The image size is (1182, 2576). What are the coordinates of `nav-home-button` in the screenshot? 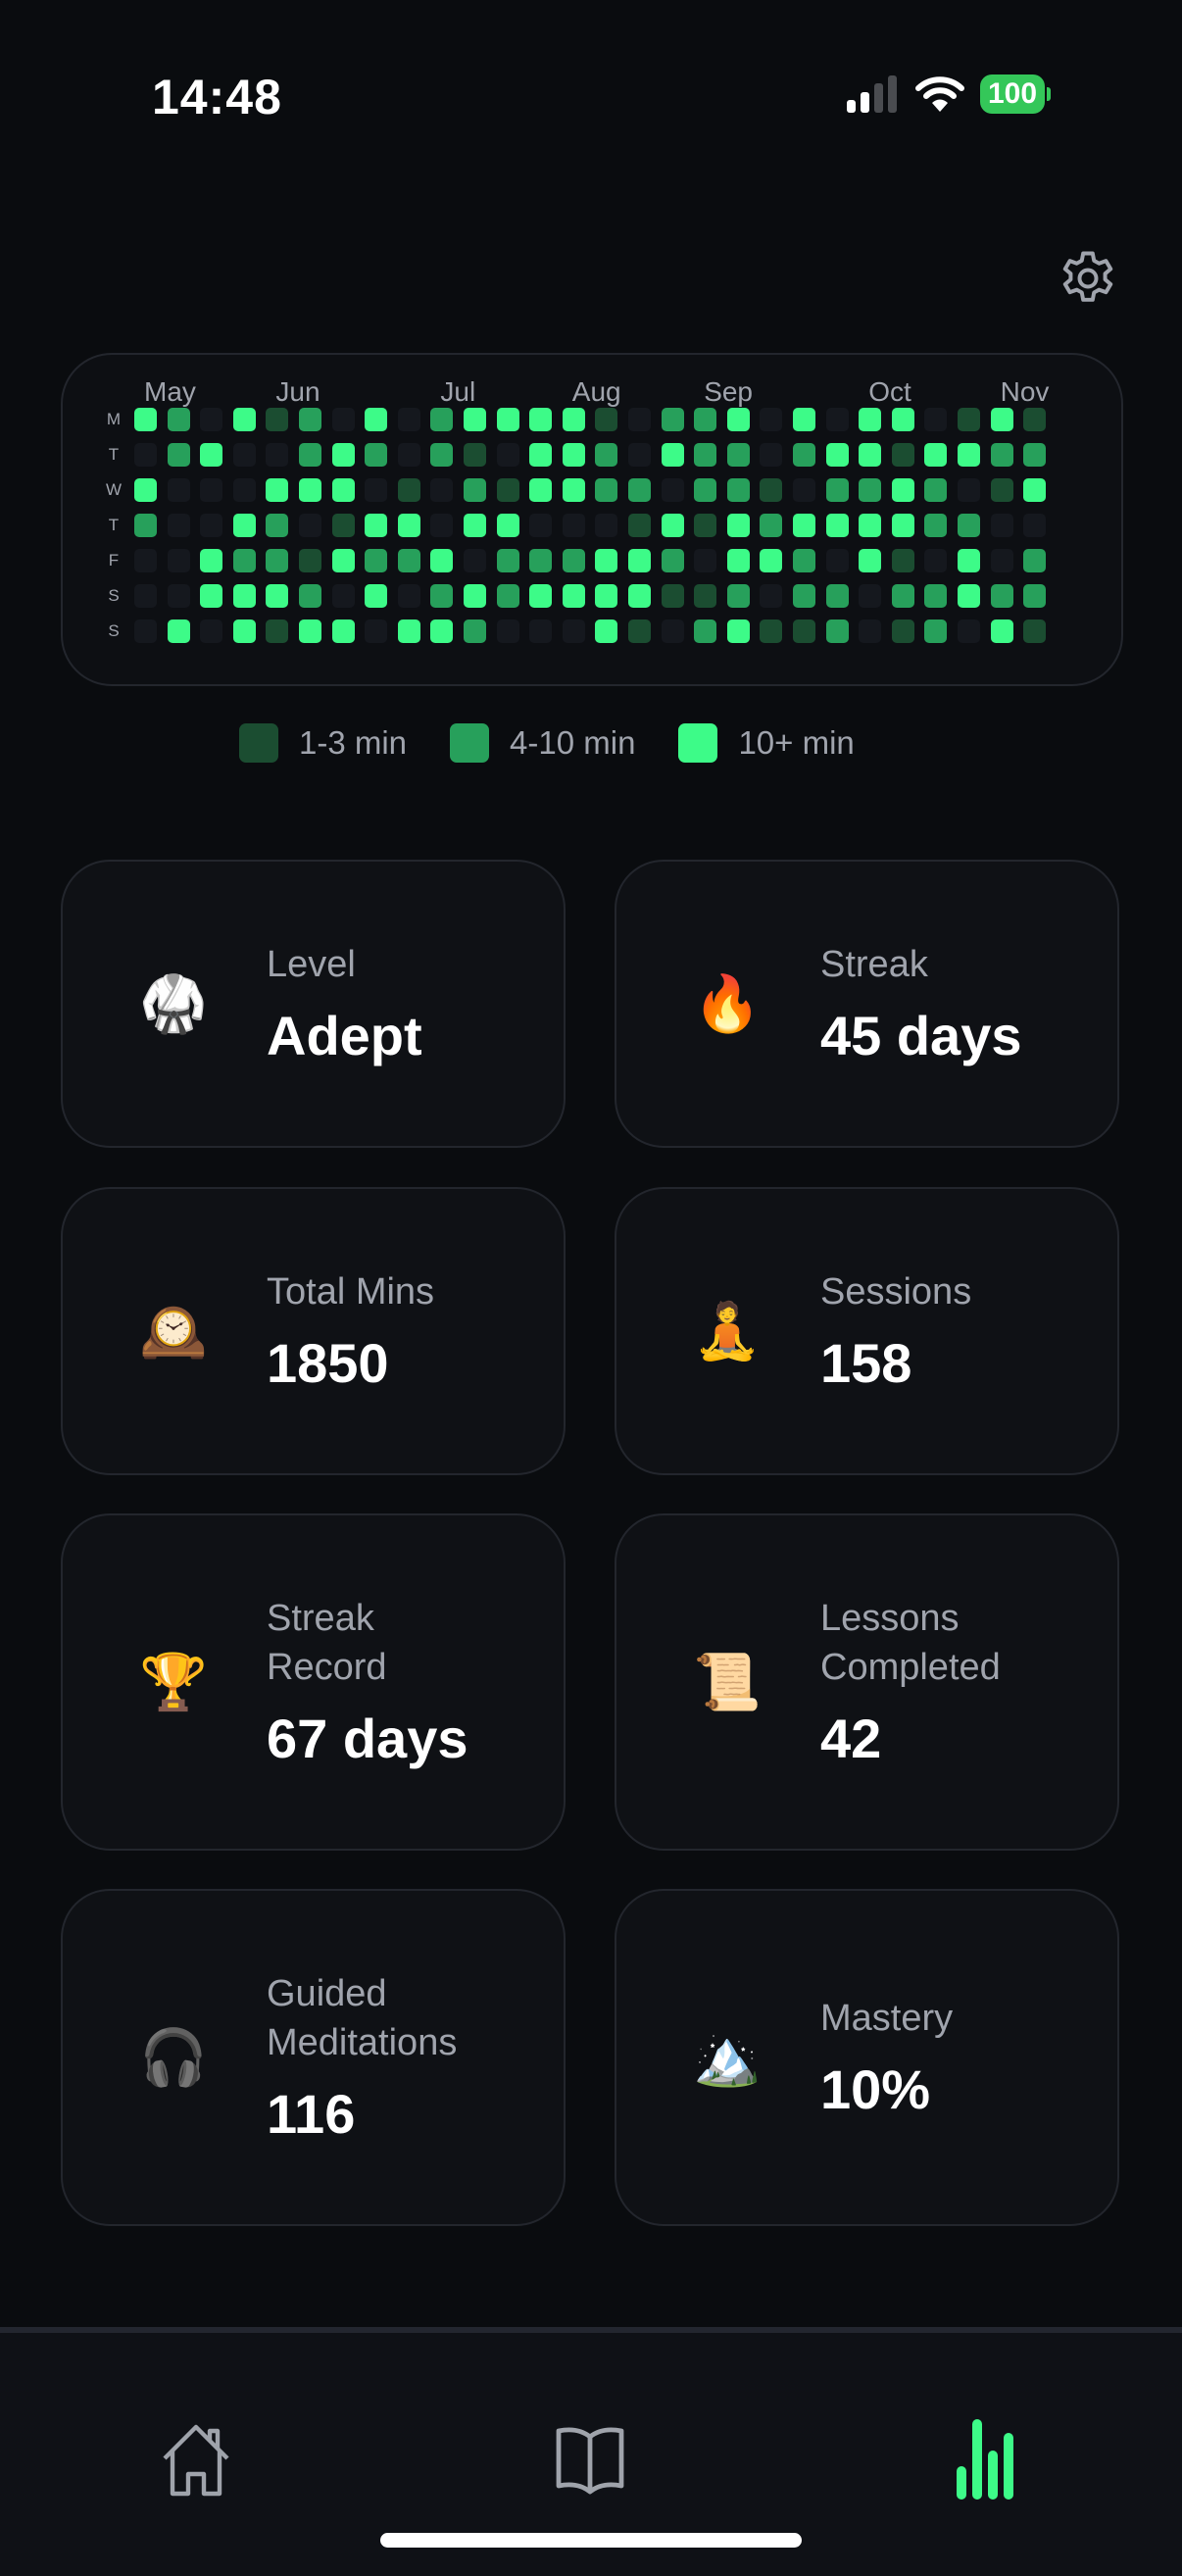 It's located at (196, 2460).